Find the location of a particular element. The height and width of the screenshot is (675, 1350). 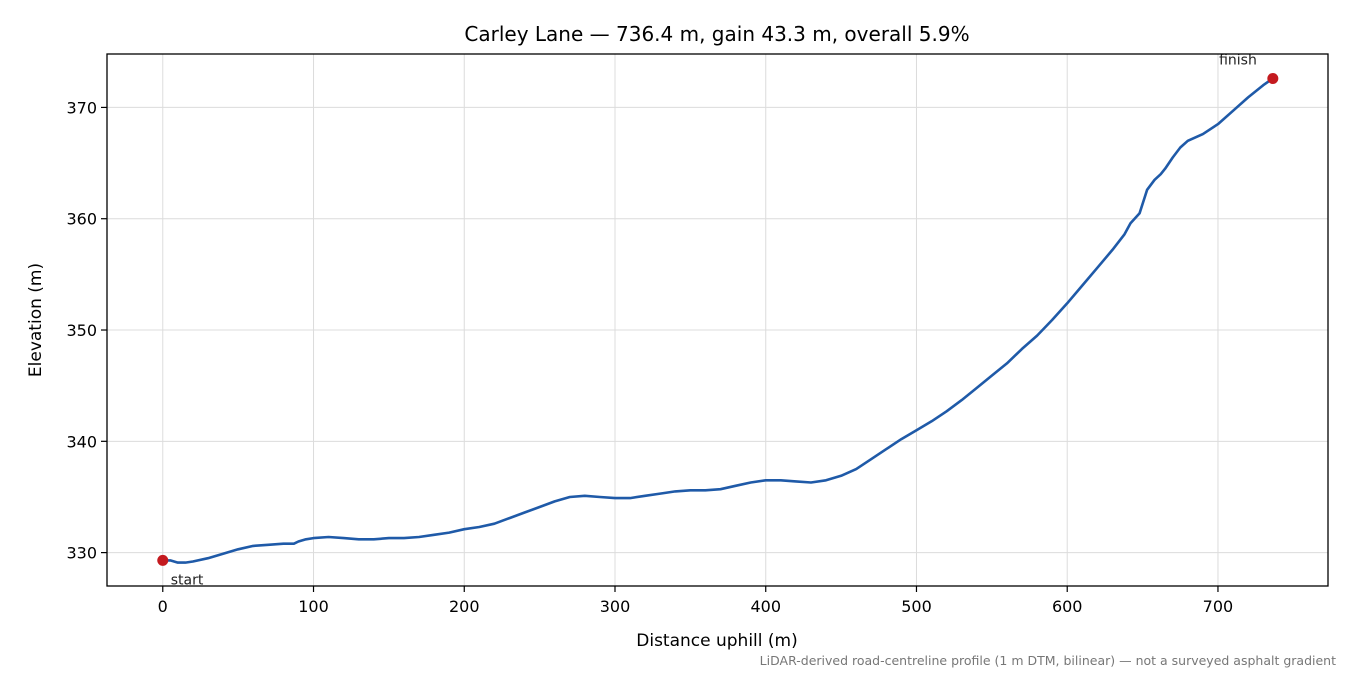

x-tick-label: 300 is located at coordinates (615, 606).